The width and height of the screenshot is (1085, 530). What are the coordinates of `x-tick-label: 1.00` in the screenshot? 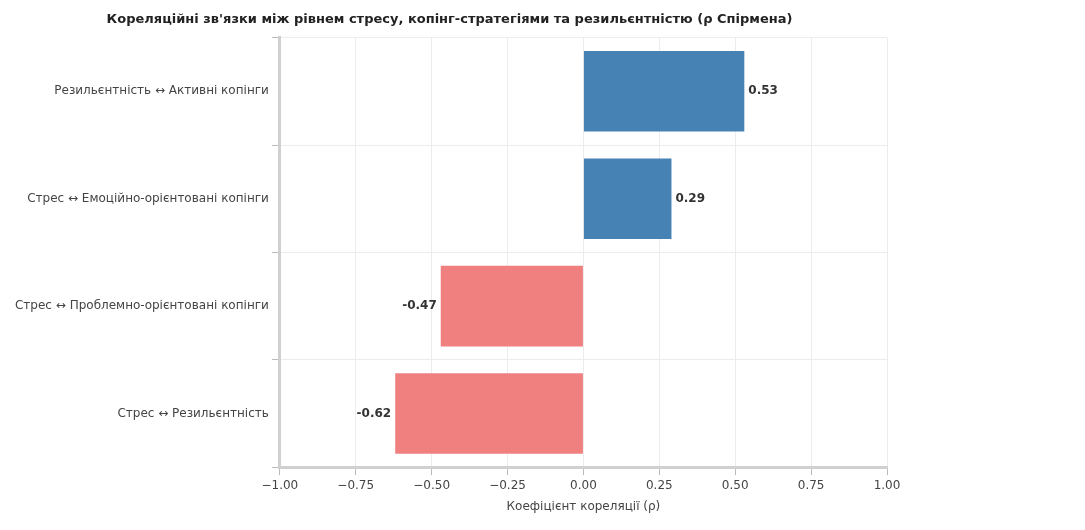 It's located at (887, 484).